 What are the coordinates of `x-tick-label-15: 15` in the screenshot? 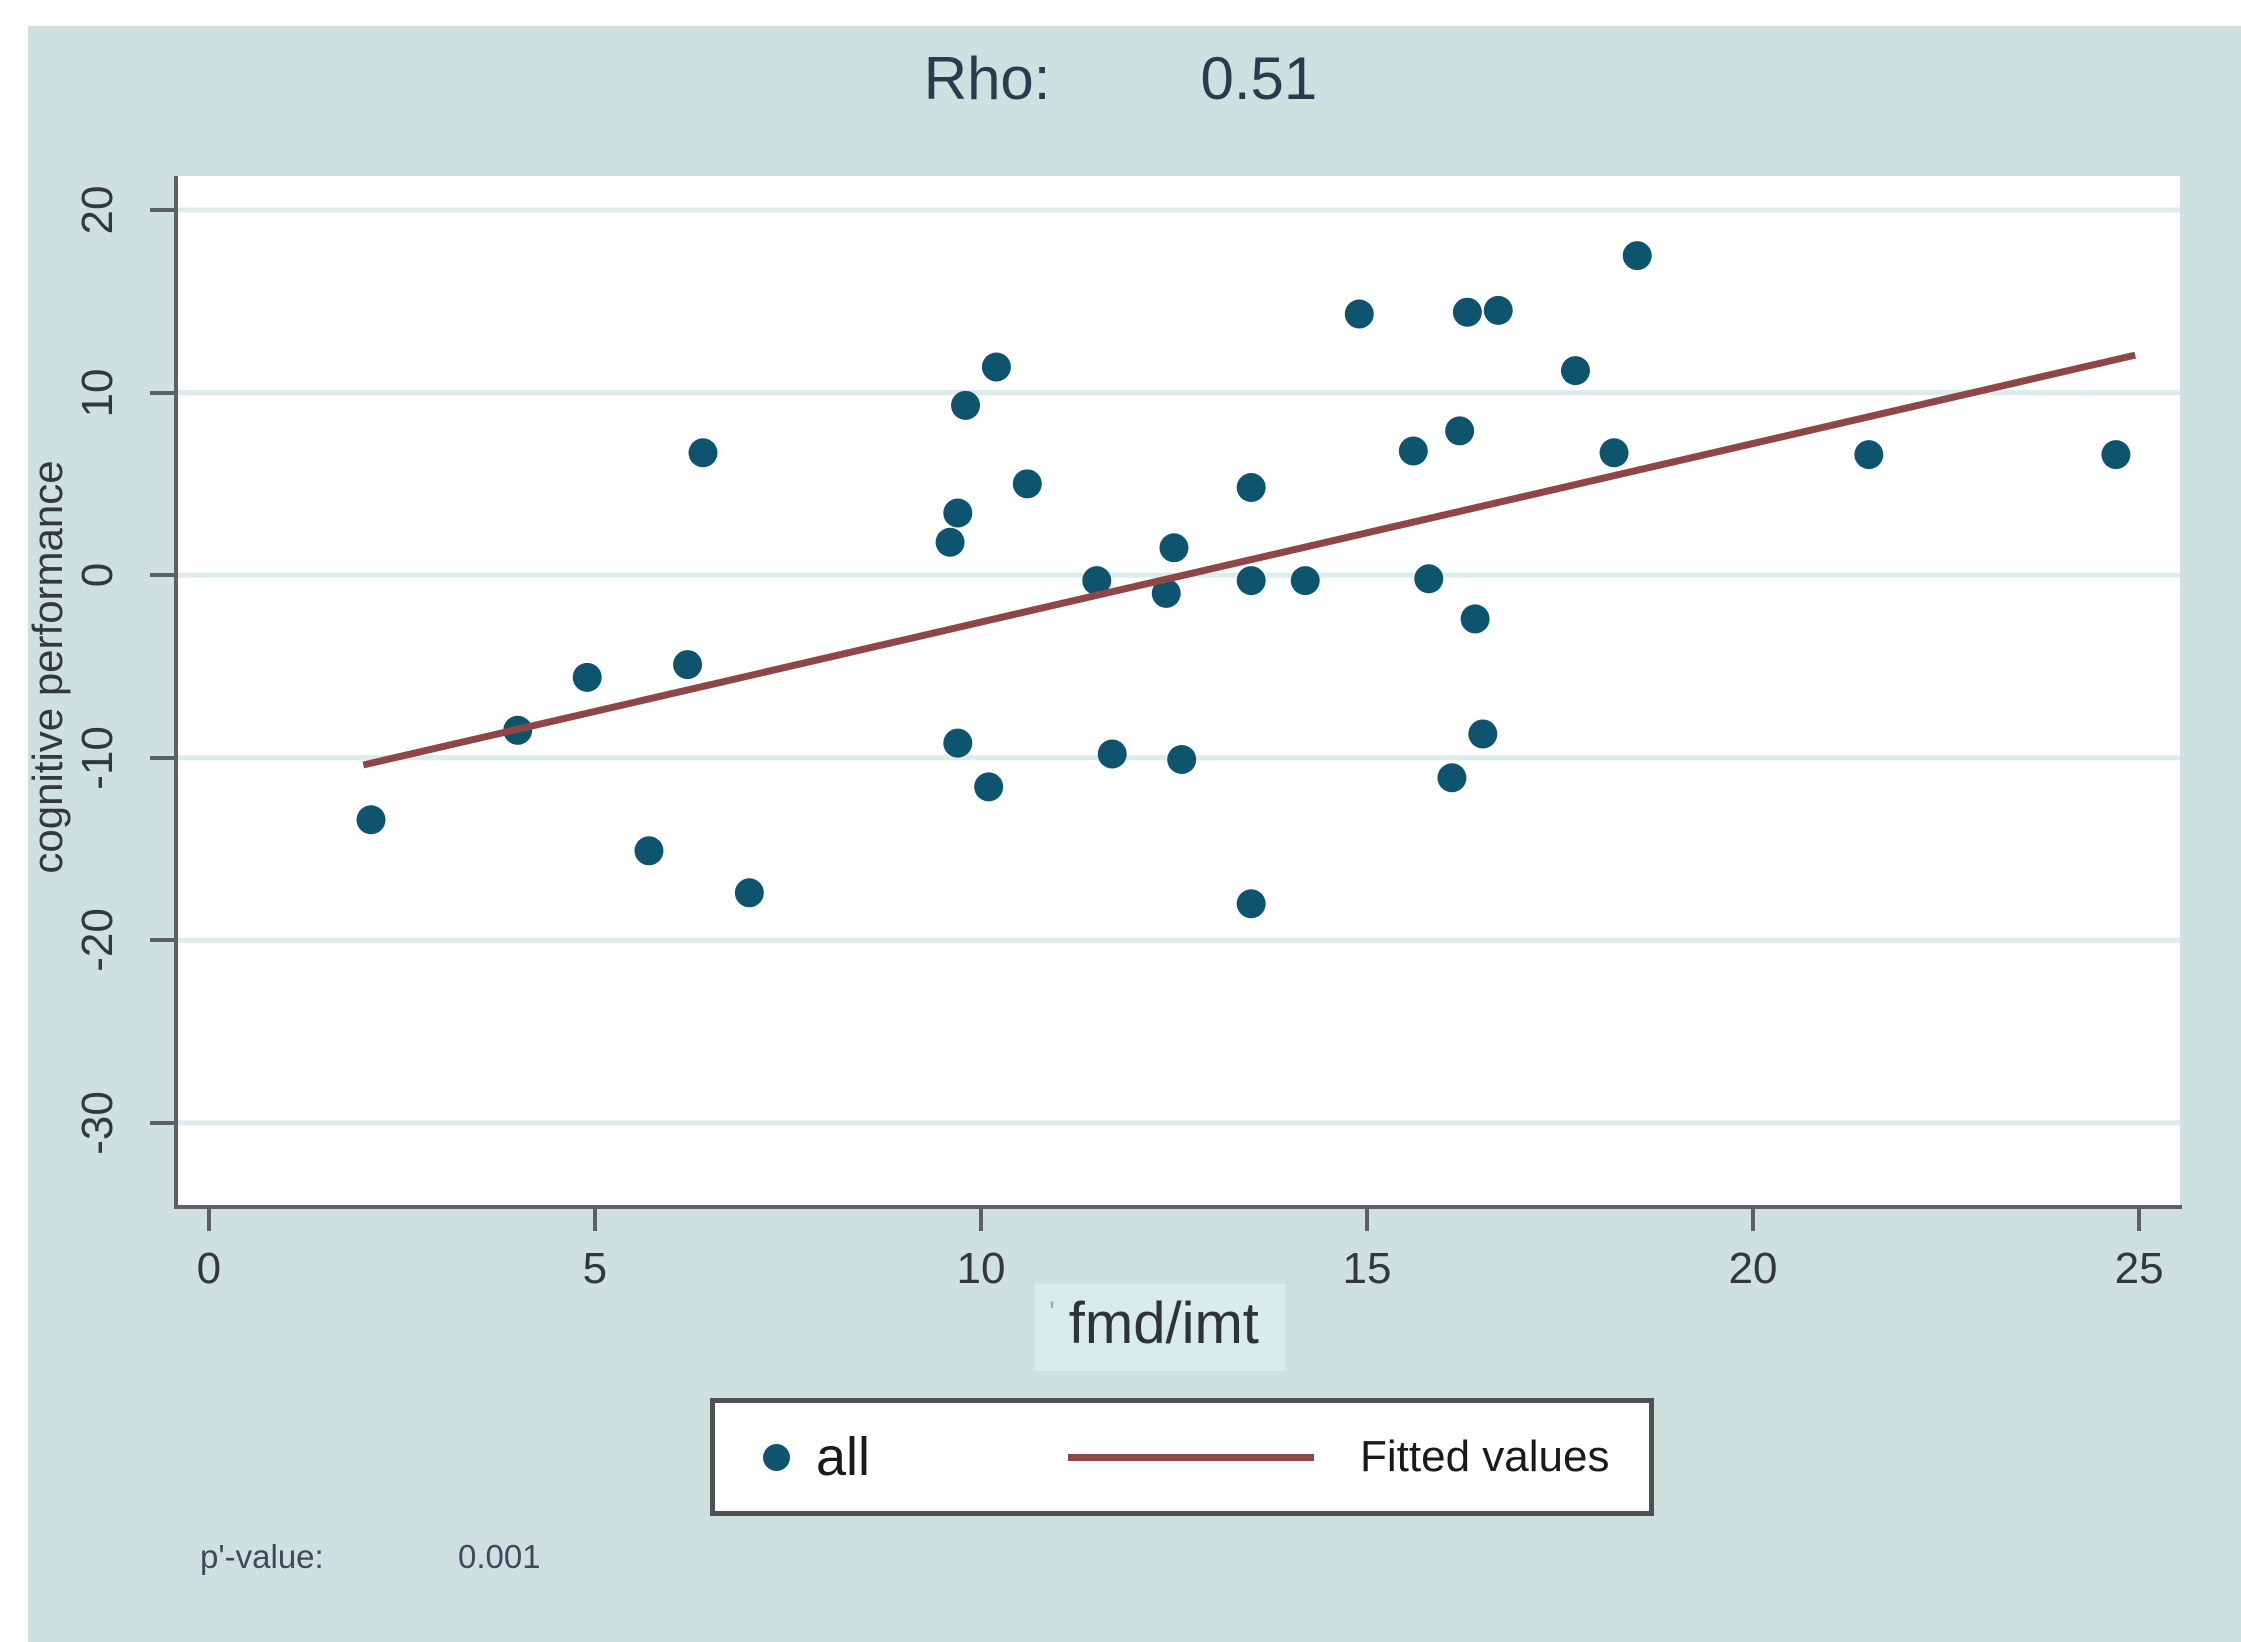 It's located at (1367, 1268).